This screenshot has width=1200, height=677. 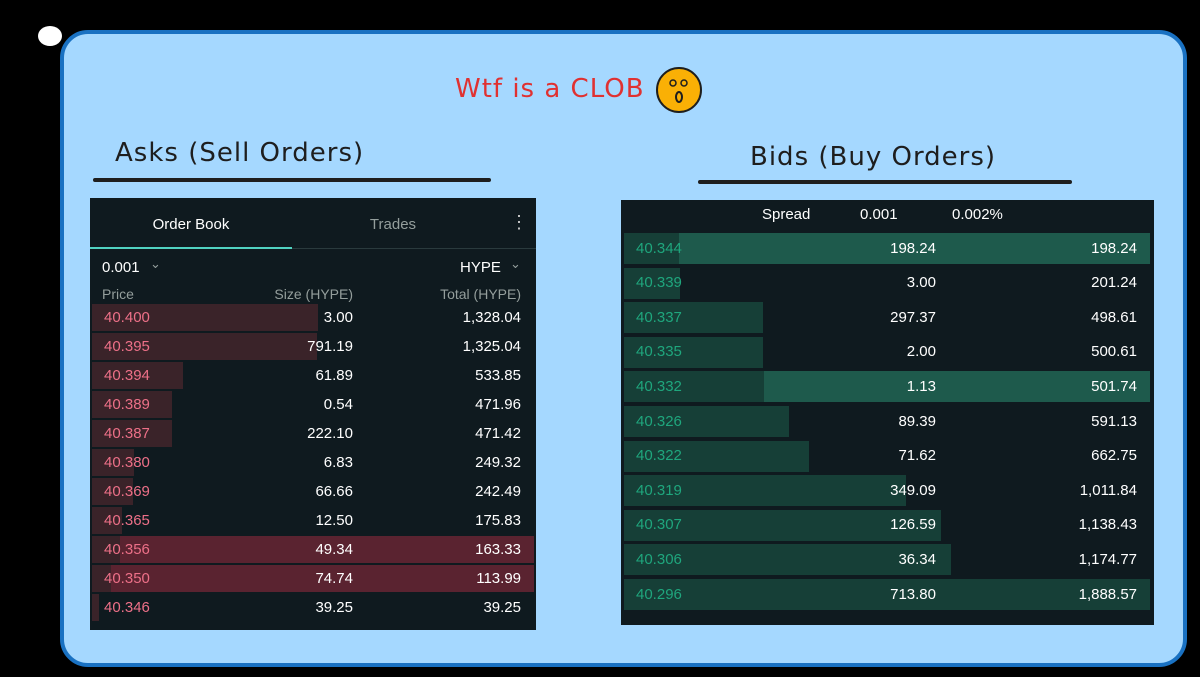 What do you see at coordinates (127, 607) in the screenshot?
I see `price: 40.346` at bounding box center [127, 607].